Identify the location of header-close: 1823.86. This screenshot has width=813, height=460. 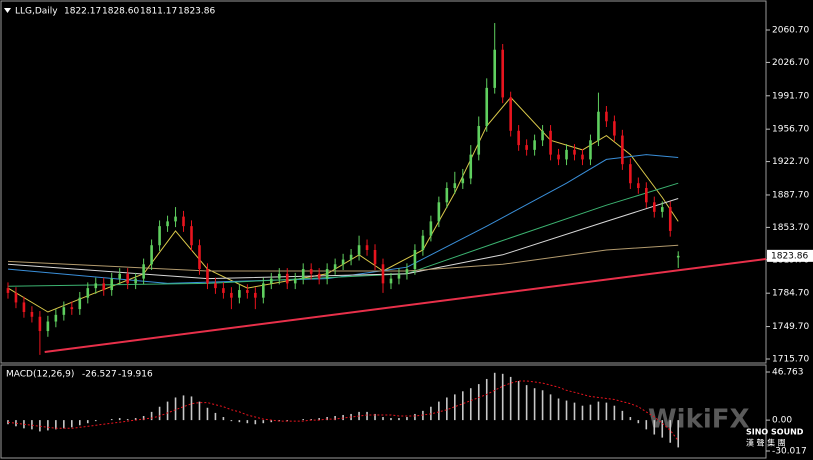
(196, 12).